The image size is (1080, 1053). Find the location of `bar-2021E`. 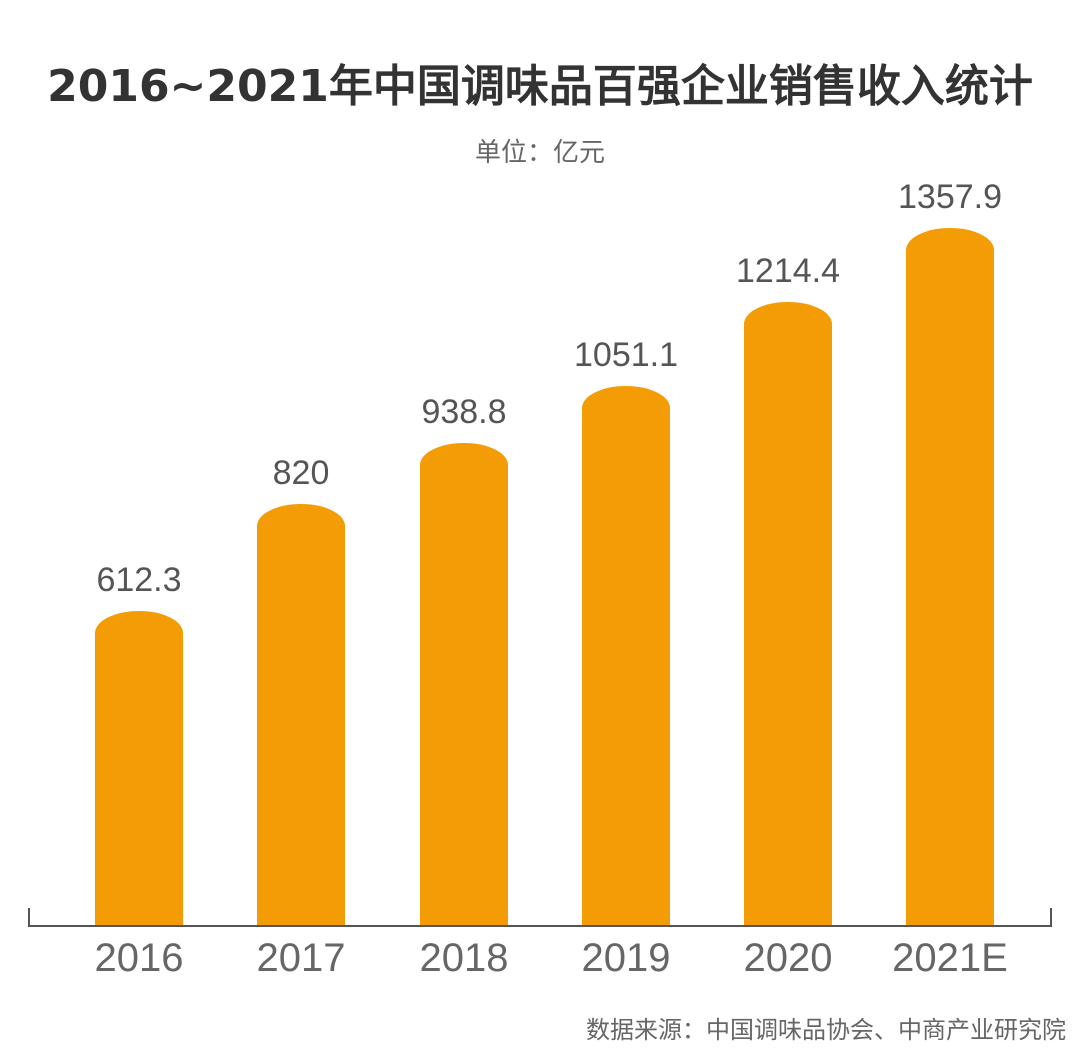

bar-2021E is located at coordinates (950, 577).